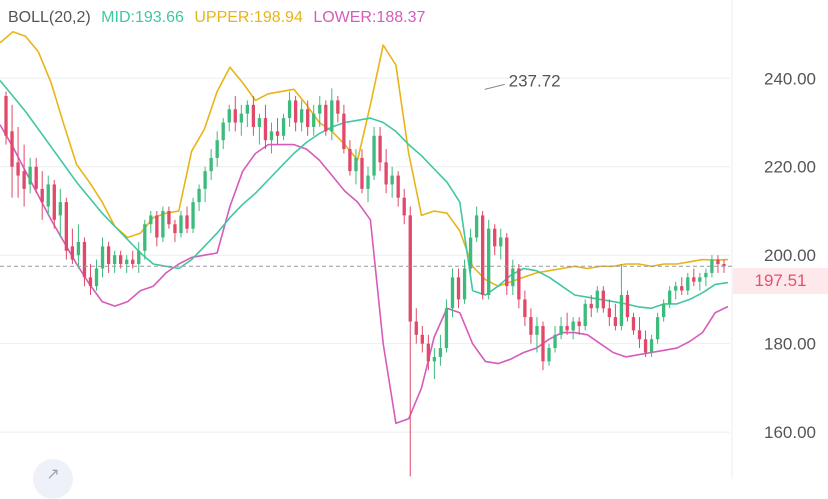  I want to click on arrow-up-right-icon: ↗, so click(53, 474).